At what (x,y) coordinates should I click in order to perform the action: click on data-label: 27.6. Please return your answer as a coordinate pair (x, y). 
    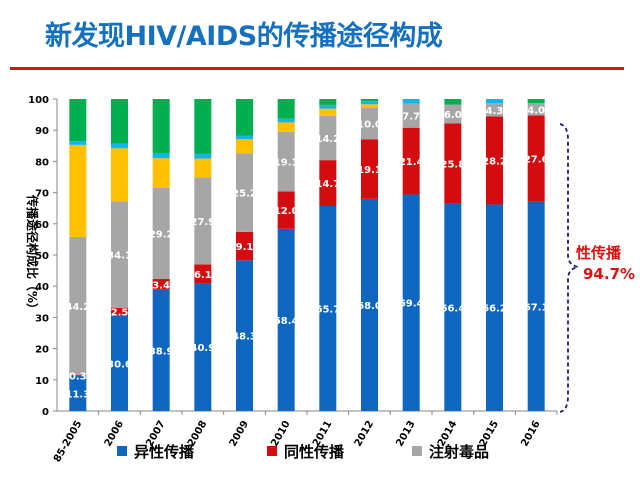
    Looking at the image, I should click on (536, 160).